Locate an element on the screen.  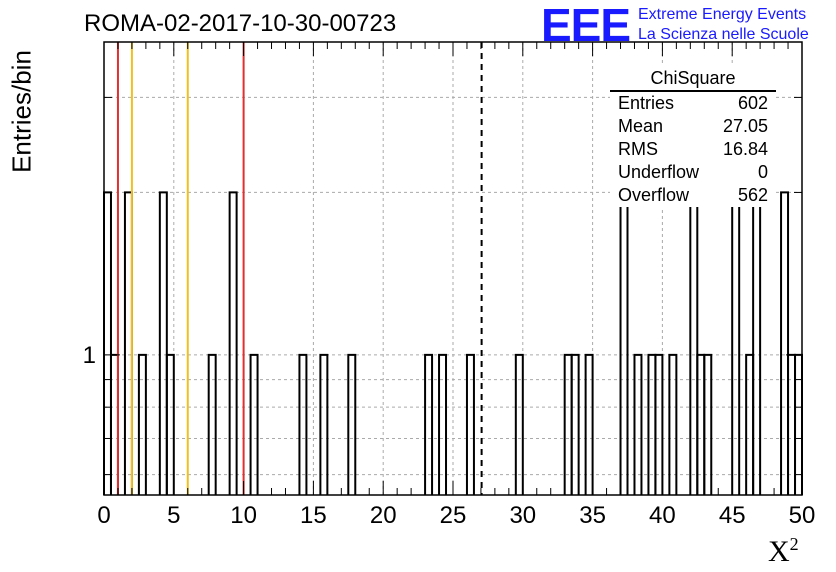
x-tick-label: 10 is located at coordinates (243, 515).